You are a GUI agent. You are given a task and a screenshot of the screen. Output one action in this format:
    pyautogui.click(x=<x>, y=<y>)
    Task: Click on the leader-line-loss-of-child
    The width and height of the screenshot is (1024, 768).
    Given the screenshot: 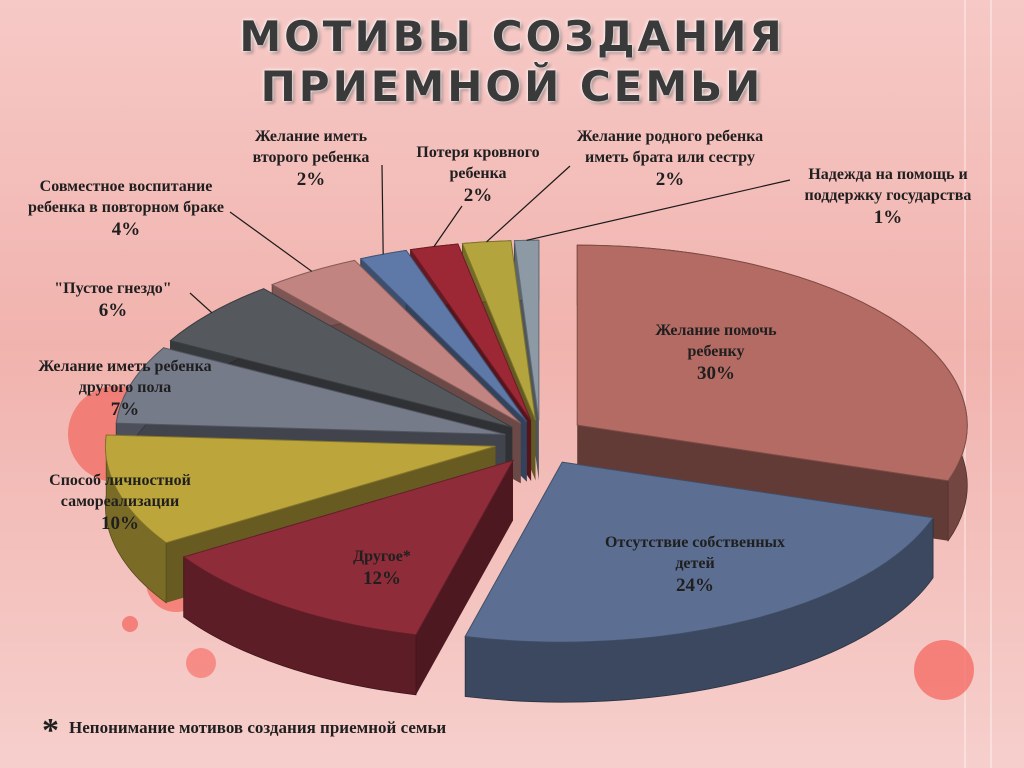 What is the action you would take?
    pyautogui.click(x=448, y=226)
    